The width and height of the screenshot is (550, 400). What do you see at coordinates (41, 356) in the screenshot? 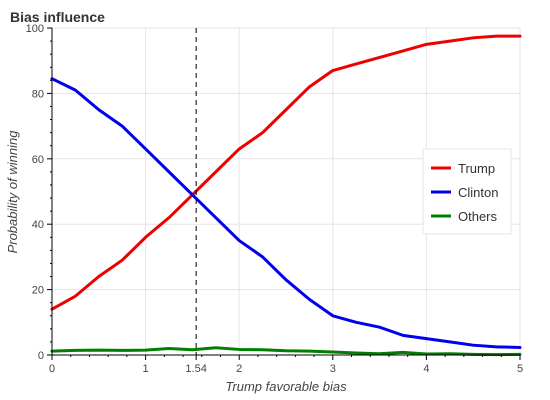
I see `y-tick-label: 0` at bounding box center [41, 356].